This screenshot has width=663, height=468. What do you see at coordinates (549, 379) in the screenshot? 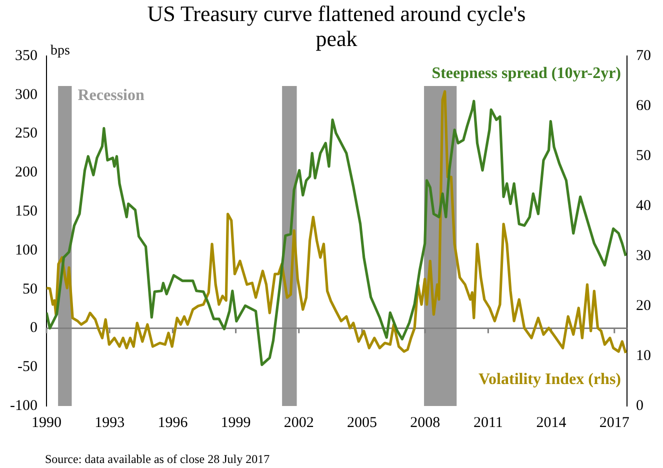
I see `series-label: Volatility Index (rhs)` at bounding box center [549, 379].